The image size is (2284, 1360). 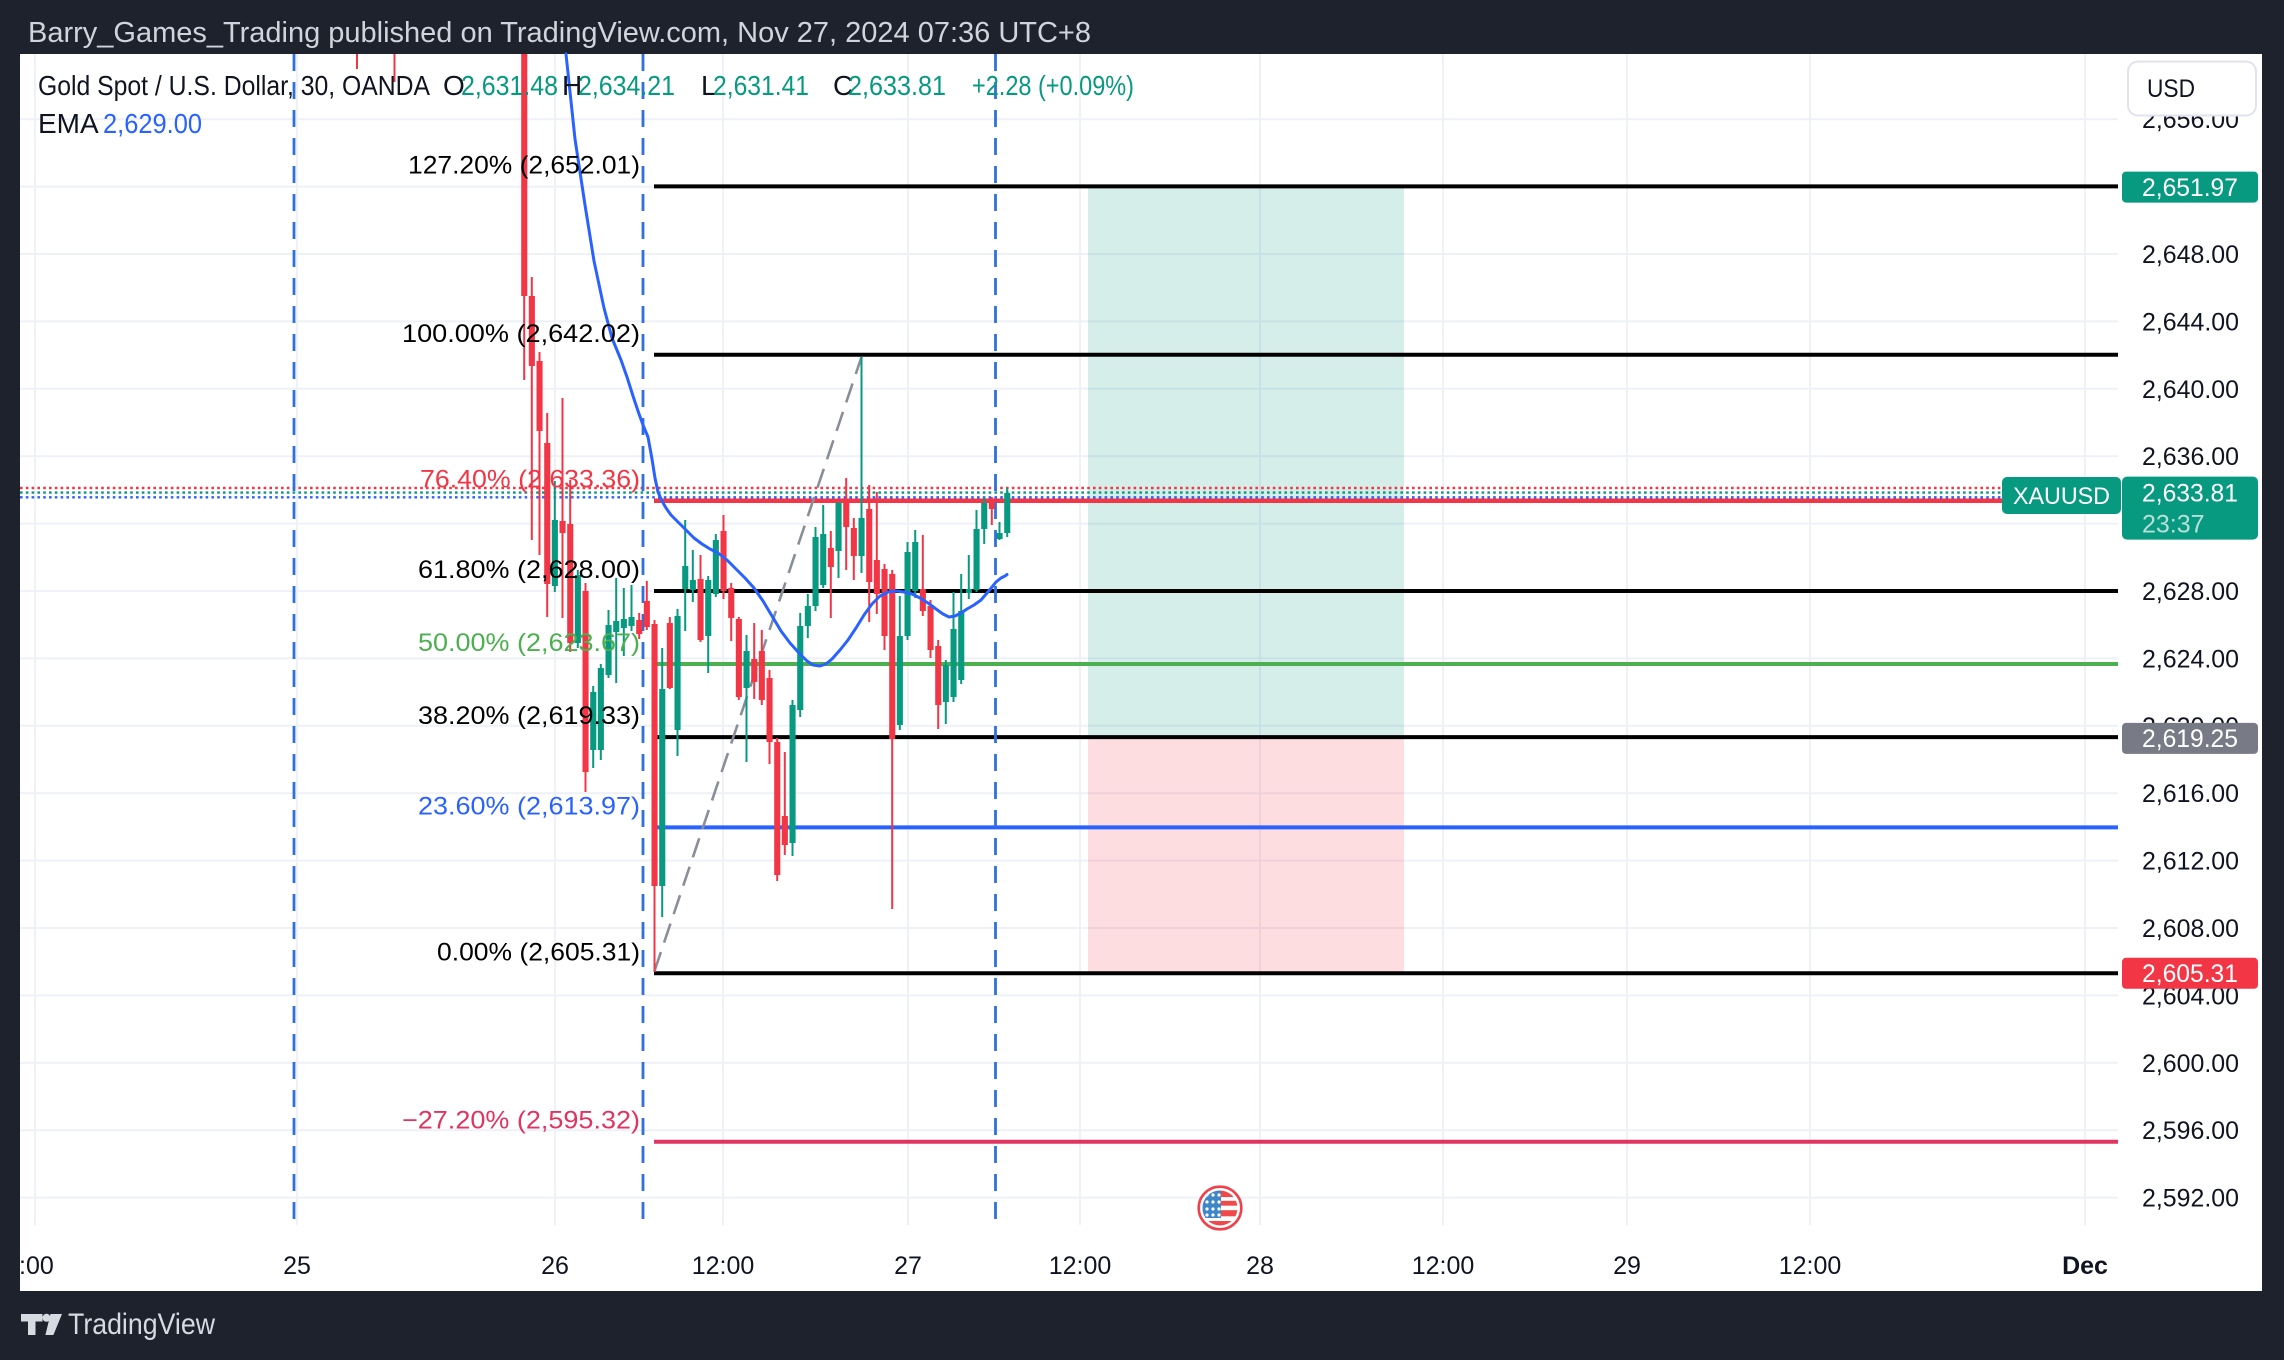 I want to click on svg-text: EMA, so click(x=68, y=123).